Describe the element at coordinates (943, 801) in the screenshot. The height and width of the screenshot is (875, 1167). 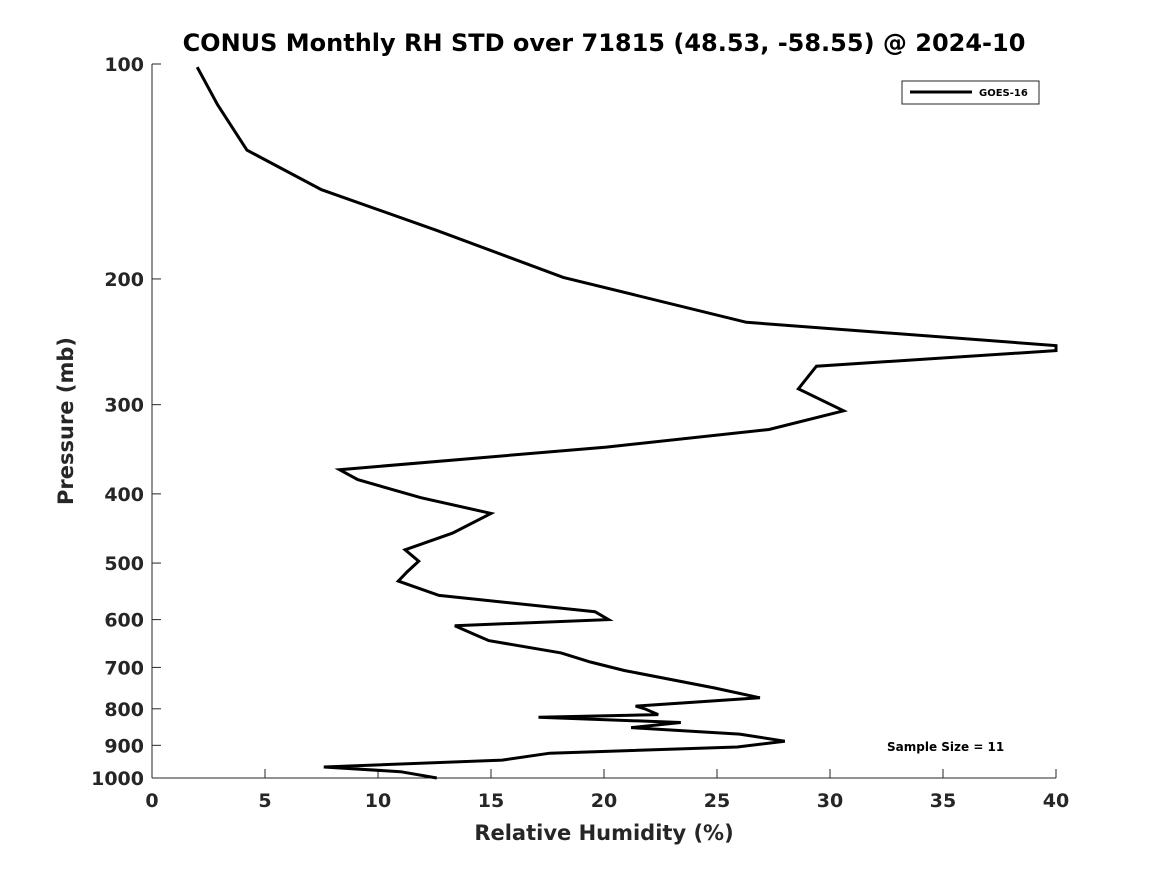
I see `x-tick-label: 35` at that location.